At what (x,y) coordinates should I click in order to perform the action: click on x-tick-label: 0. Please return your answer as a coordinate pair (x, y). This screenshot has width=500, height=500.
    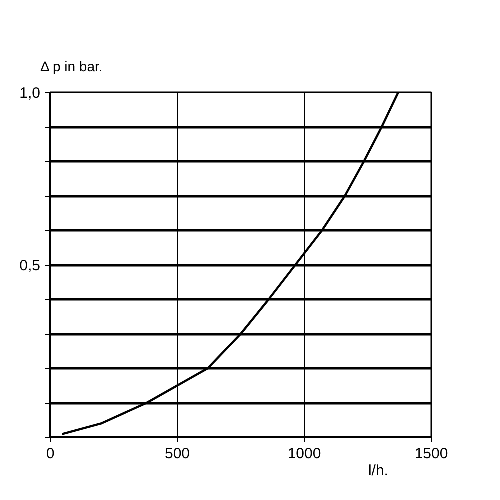
    Looking at the image, I should click on (50, 454).